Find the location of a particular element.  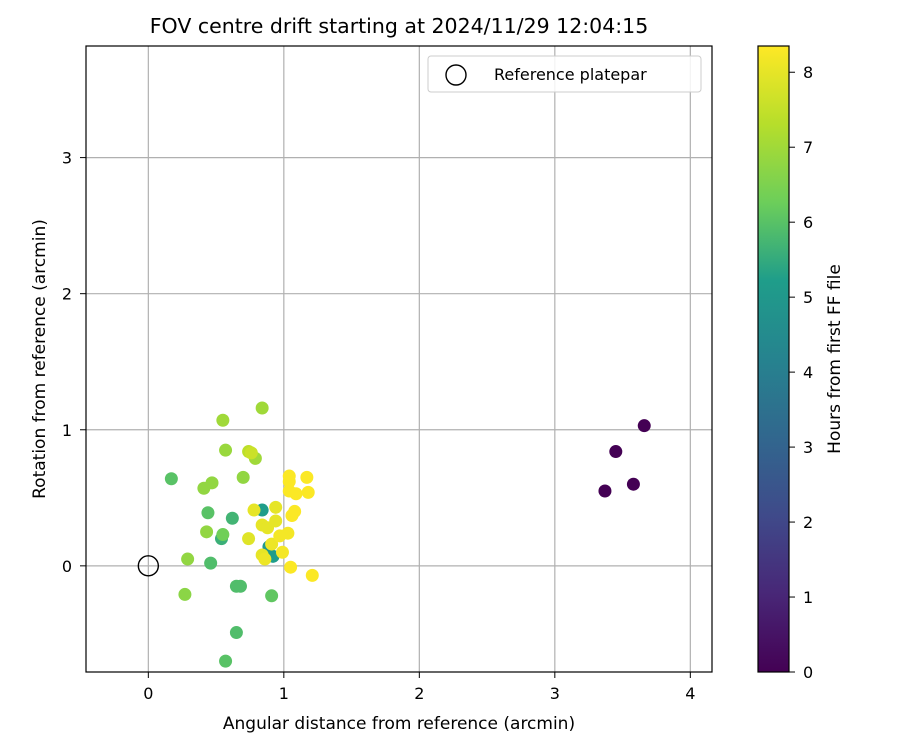

colorbar-tick-label: 4 is located at coordinates (808, 372).